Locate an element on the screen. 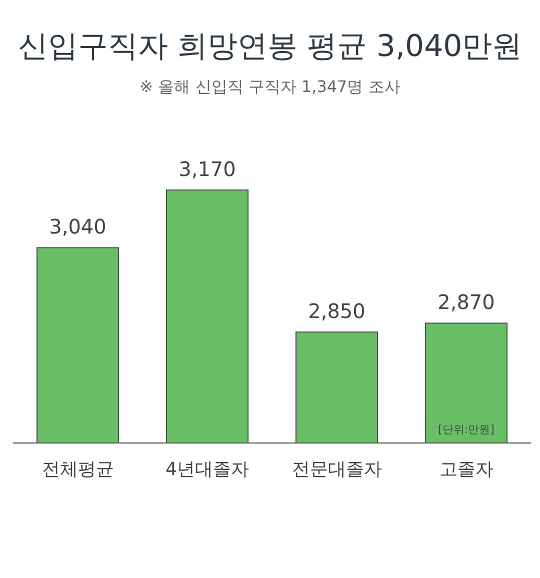 The height and width of the screenshot is (578, 540). title: 신입구직자 희망연봉 평균 3,040만원 is located at coordinates (270, 46).